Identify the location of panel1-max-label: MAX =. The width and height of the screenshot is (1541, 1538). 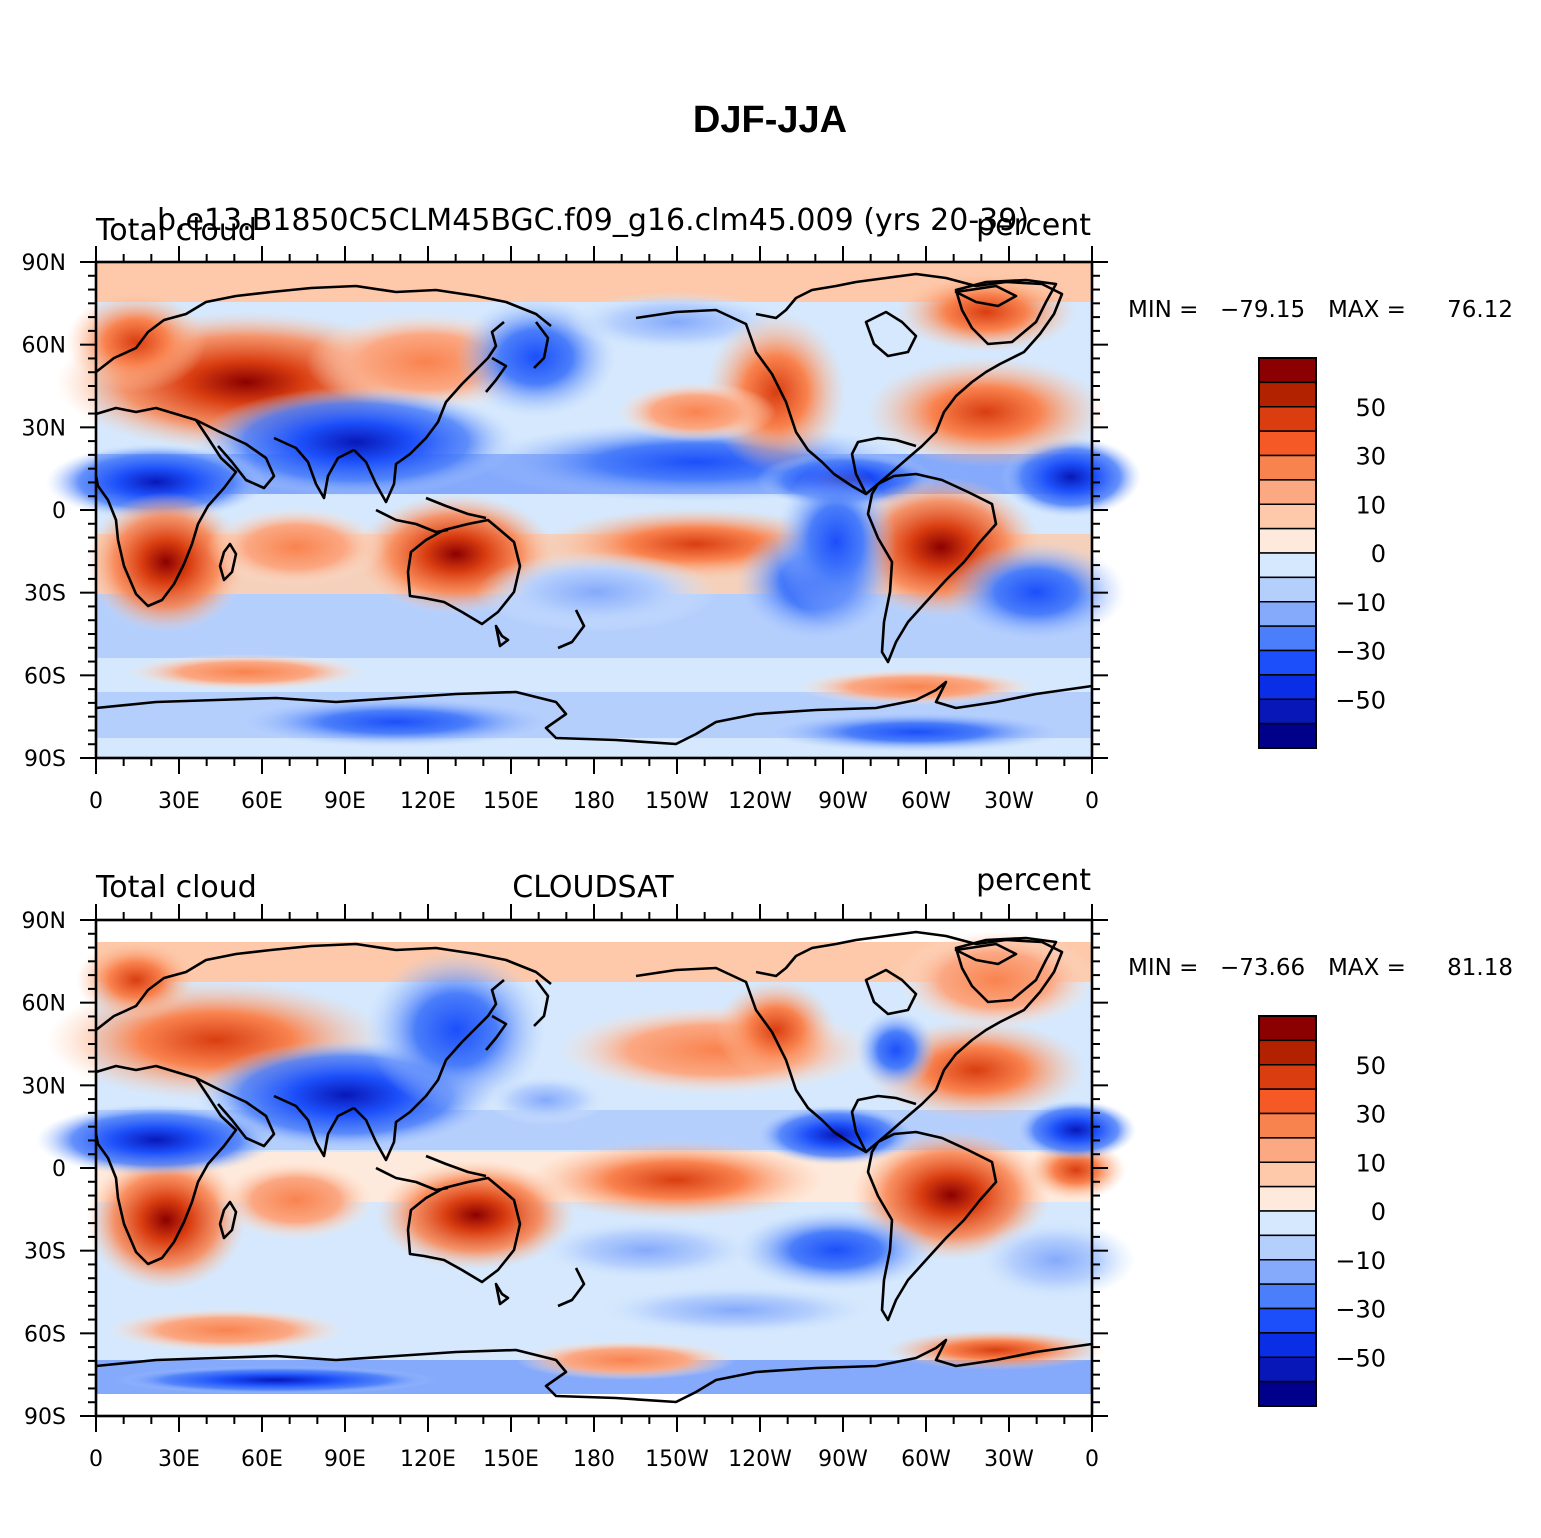
(1367, 310).